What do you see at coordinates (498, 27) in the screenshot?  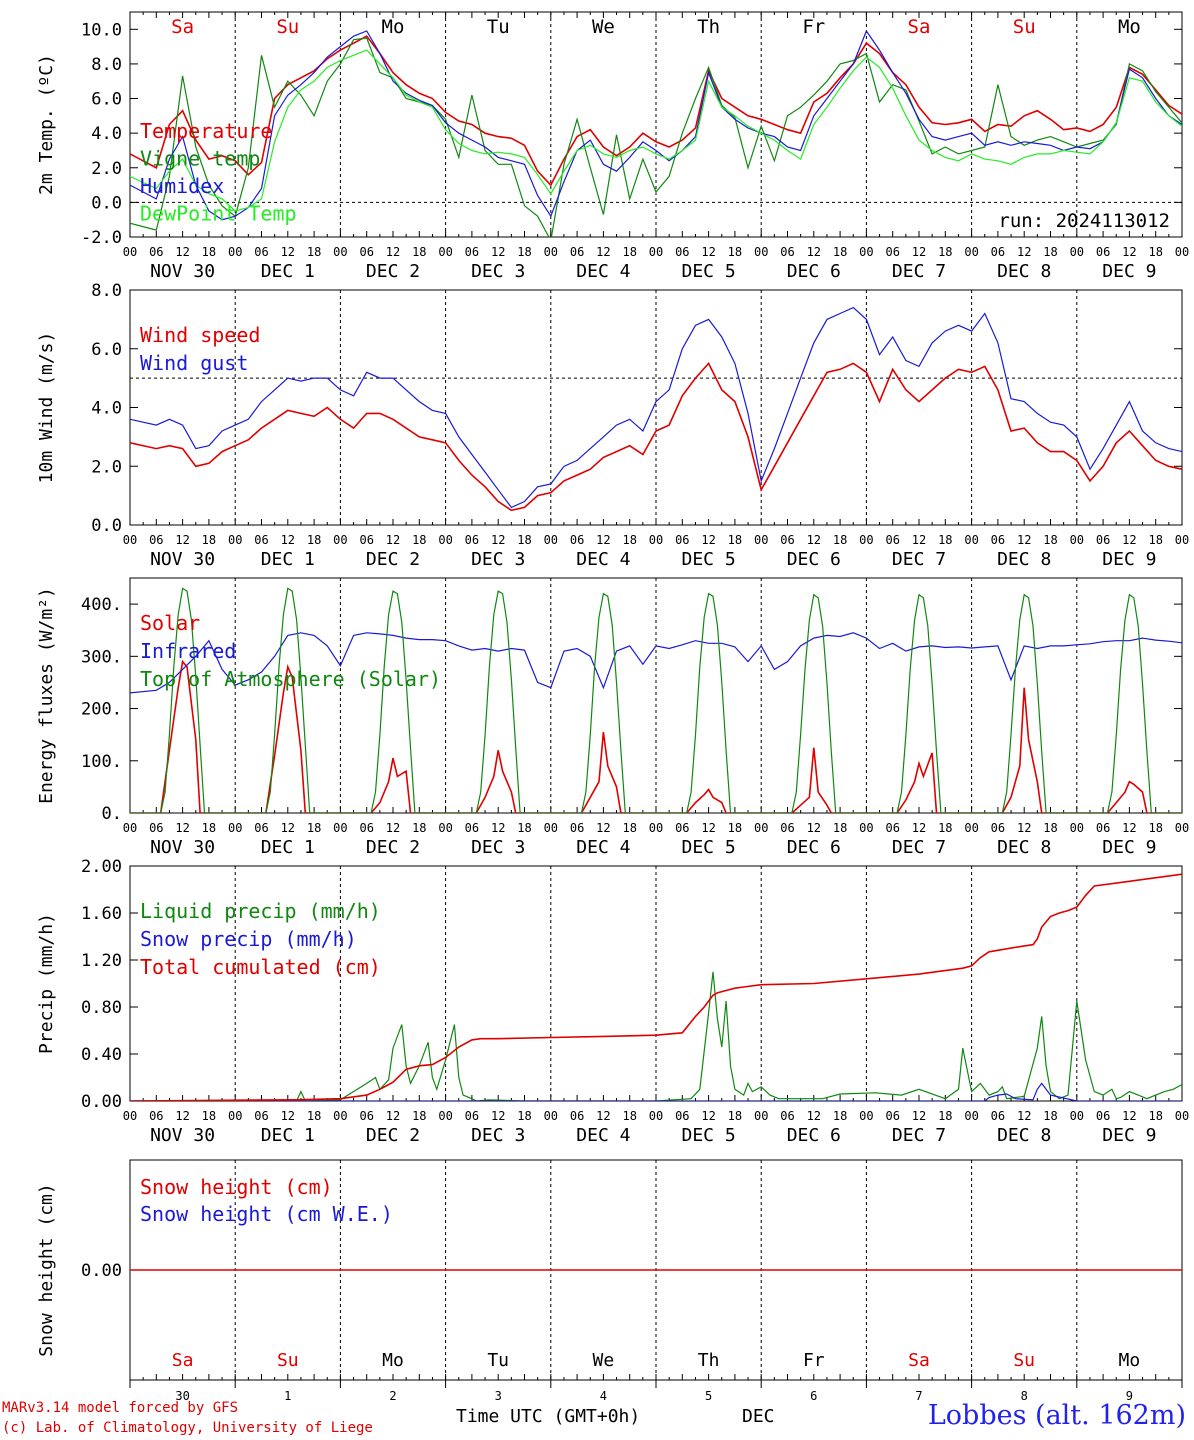 I see `day-name: Tu` at bounding box center [498, 27].